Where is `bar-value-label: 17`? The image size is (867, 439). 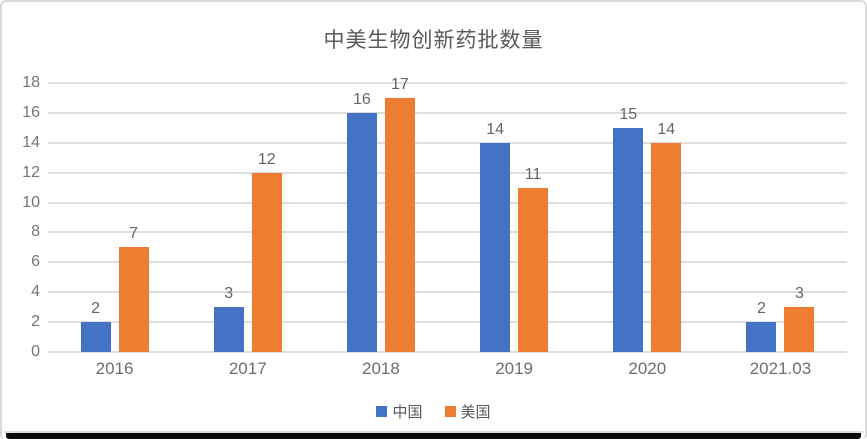 bar-value-label: 17 is located at coordinates (400, 84).